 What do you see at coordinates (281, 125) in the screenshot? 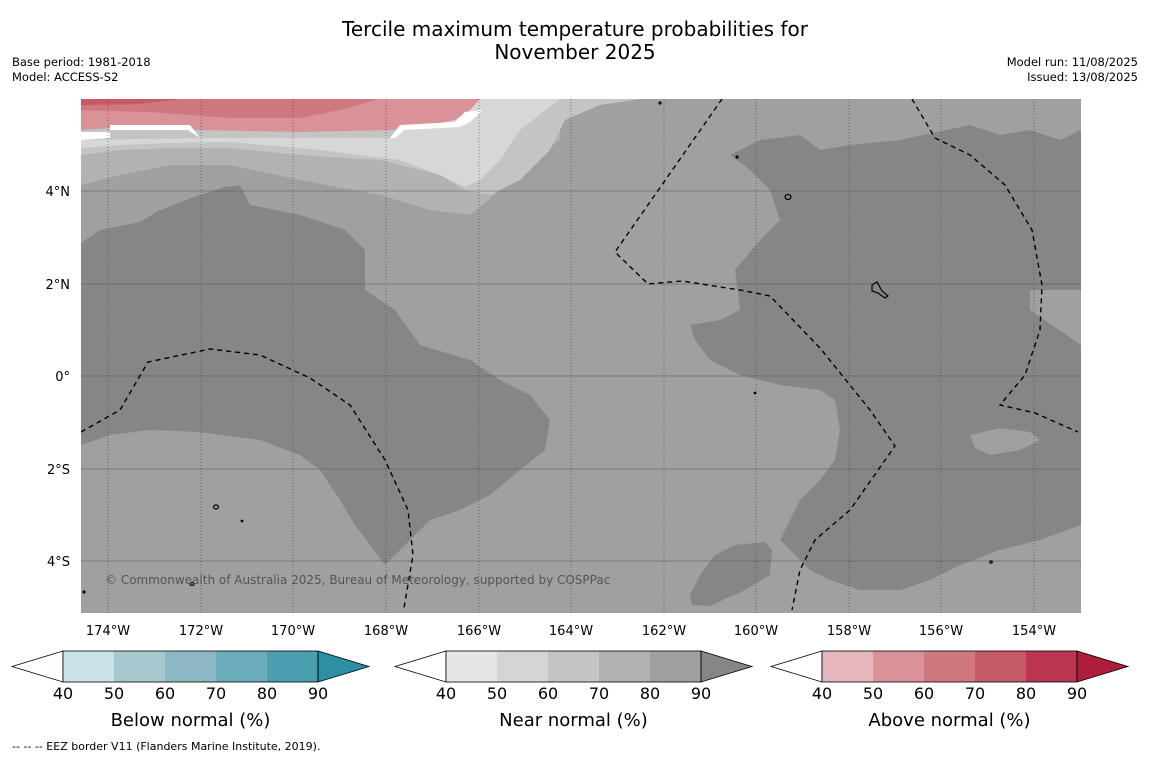
I see `below-threshold-strip` at bounding box center [281, 125].